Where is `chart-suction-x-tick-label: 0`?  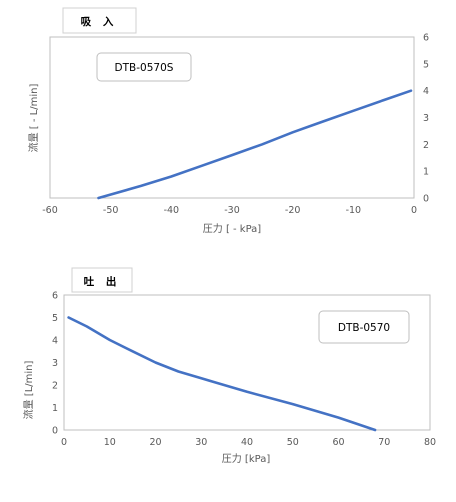 chart-suction-x-tick-label: 0 is located at coordinates (414, 210).